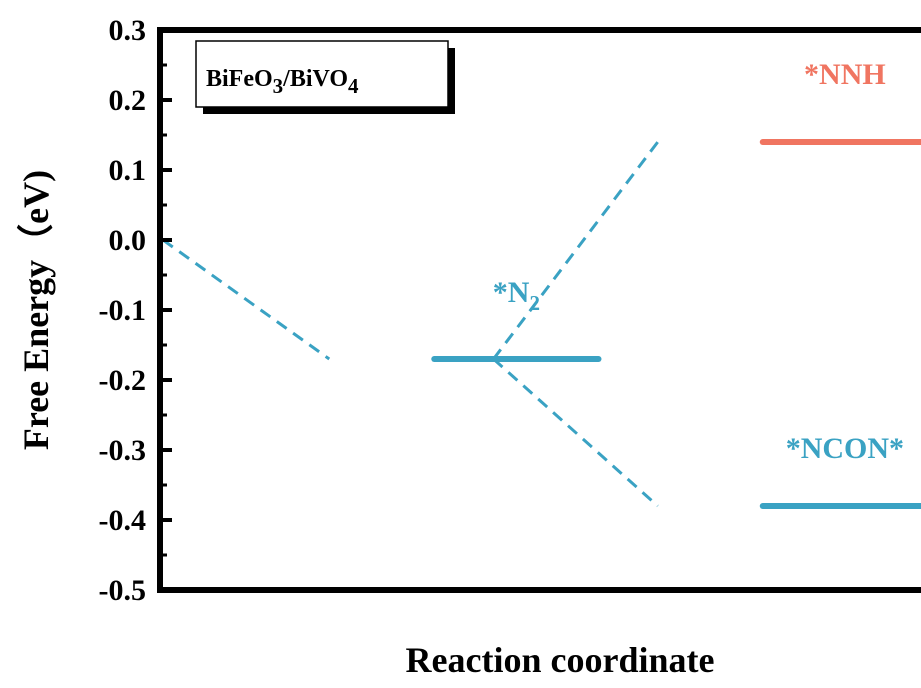 The image size is (921, 688). What do you see at coordinates (123, 310) in the screenshot?
I see `y-tick-label: -0.1` at bounding box center [123, 310].